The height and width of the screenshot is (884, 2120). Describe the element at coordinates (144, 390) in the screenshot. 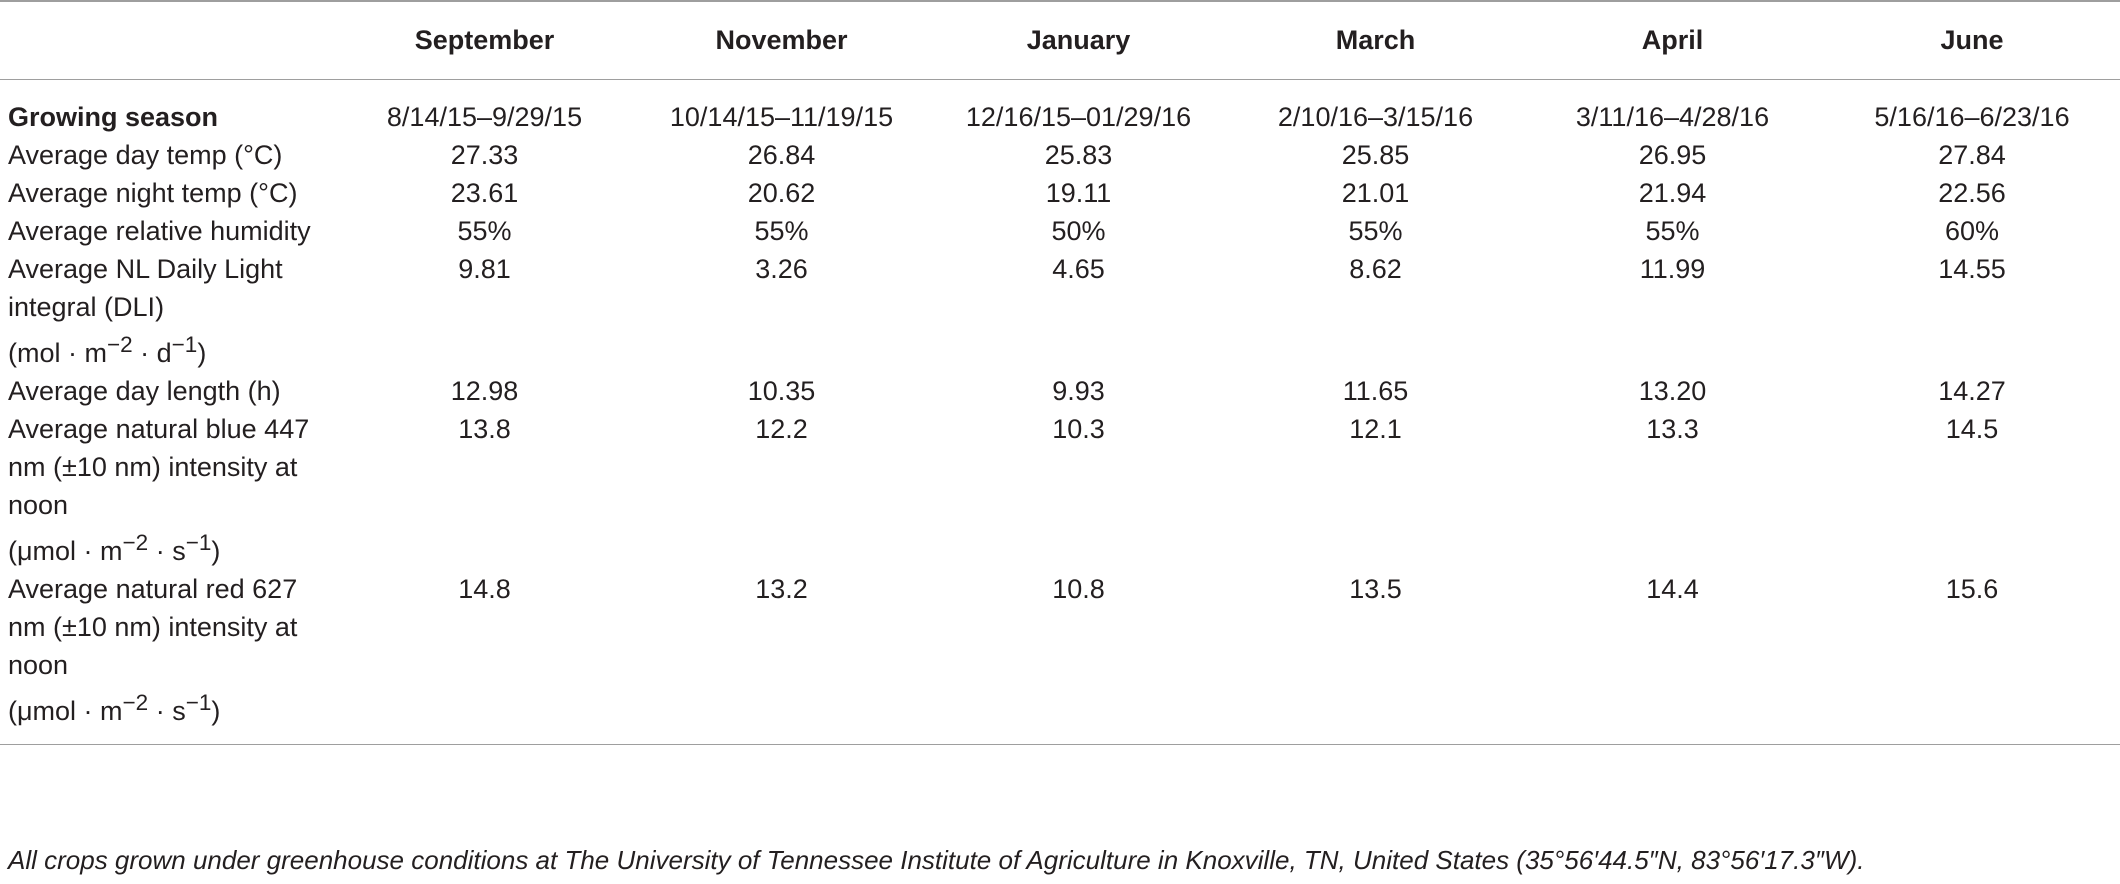

I see `row-label-day-length: Average day length (h)` at that location.